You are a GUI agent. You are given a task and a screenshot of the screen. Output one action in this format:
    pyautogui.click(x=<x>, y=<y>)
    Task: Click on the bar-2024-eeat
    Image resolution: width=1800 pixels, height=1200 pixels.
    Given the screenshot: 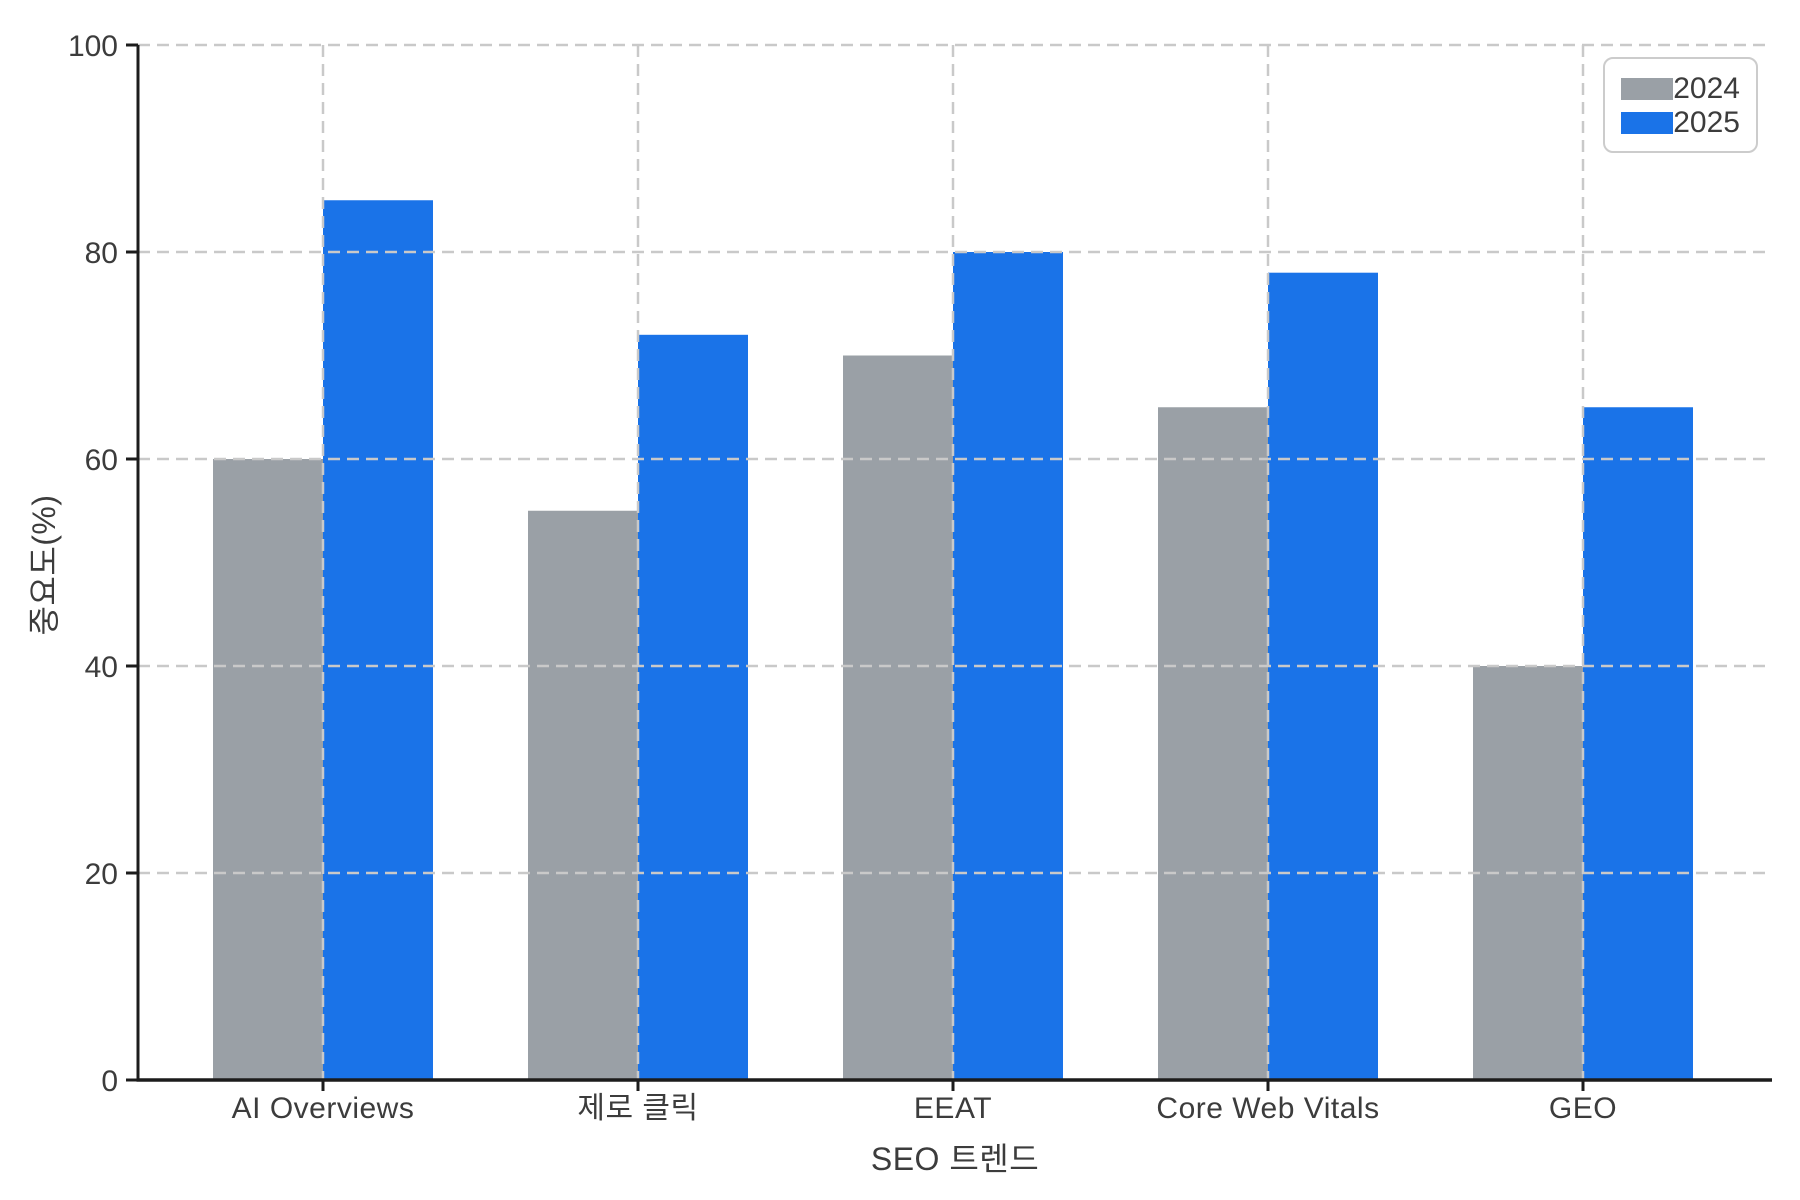 What is the action you would take?
    pyautogui.click(x=898, y=717)
    